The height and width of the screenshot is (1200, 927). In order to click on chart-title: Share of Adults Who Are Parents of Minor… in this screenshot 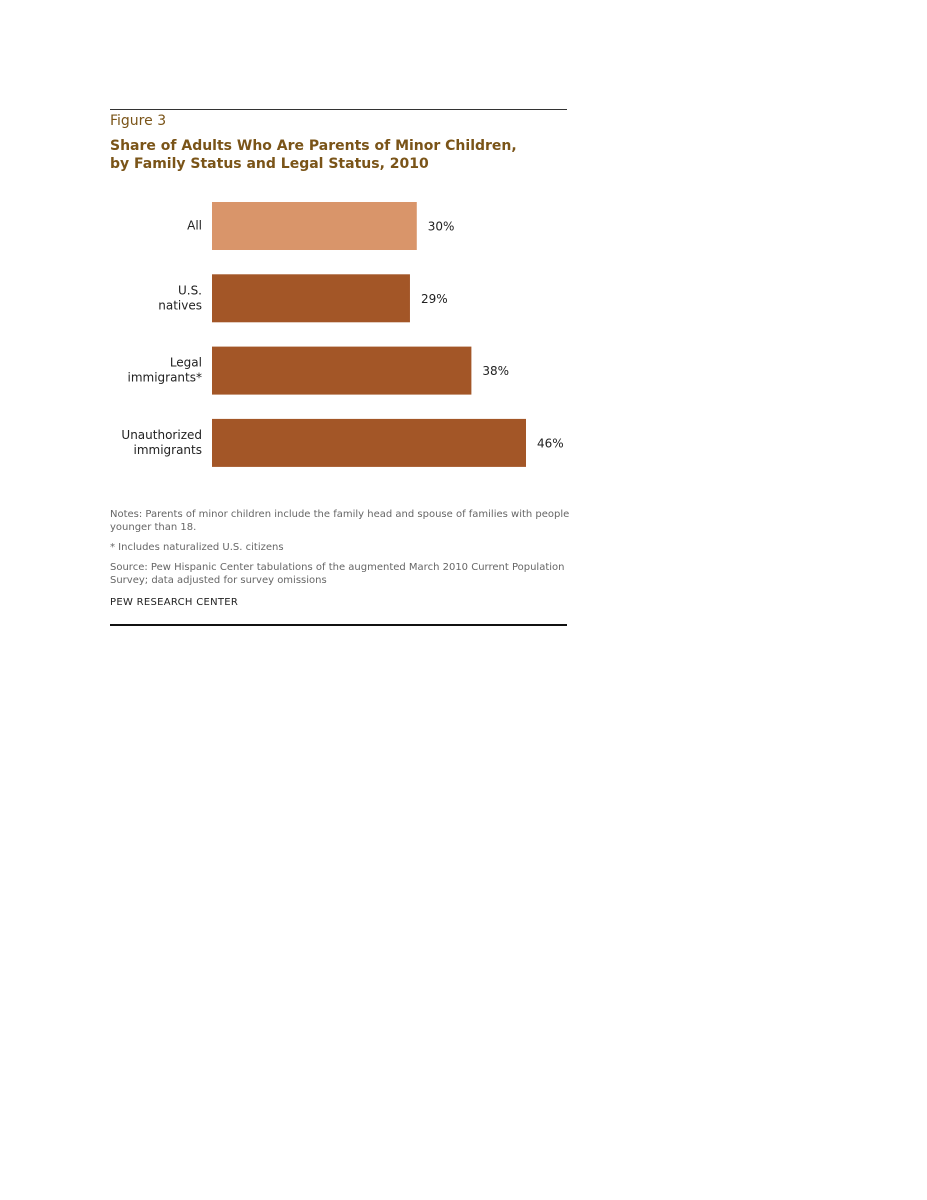, I will do `click(340, 155)`.